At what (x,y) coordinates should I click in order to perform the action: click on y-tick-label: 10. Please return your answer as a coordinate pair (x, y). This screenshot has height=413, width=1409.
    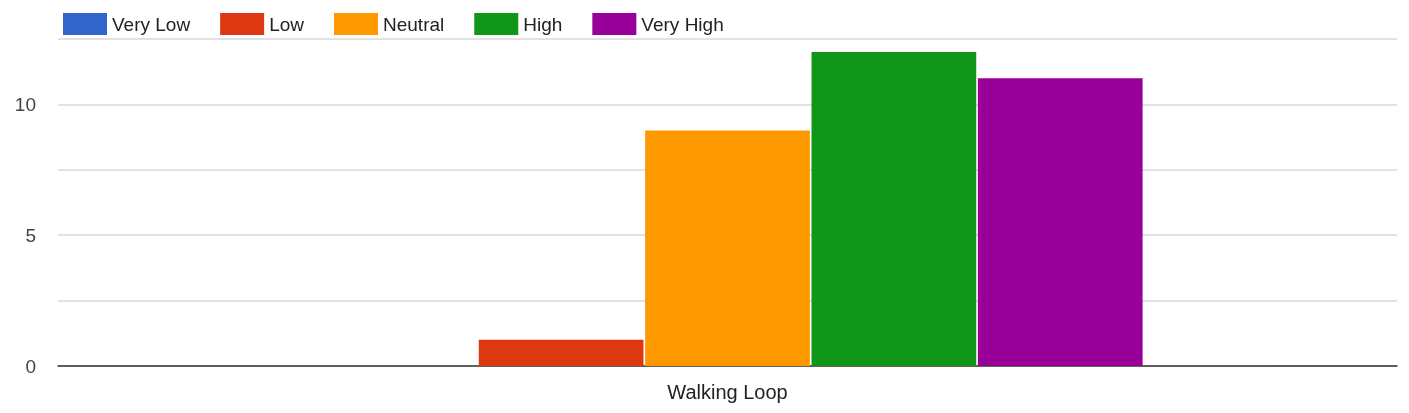
    Looking at the image, I should click on (25, 104).